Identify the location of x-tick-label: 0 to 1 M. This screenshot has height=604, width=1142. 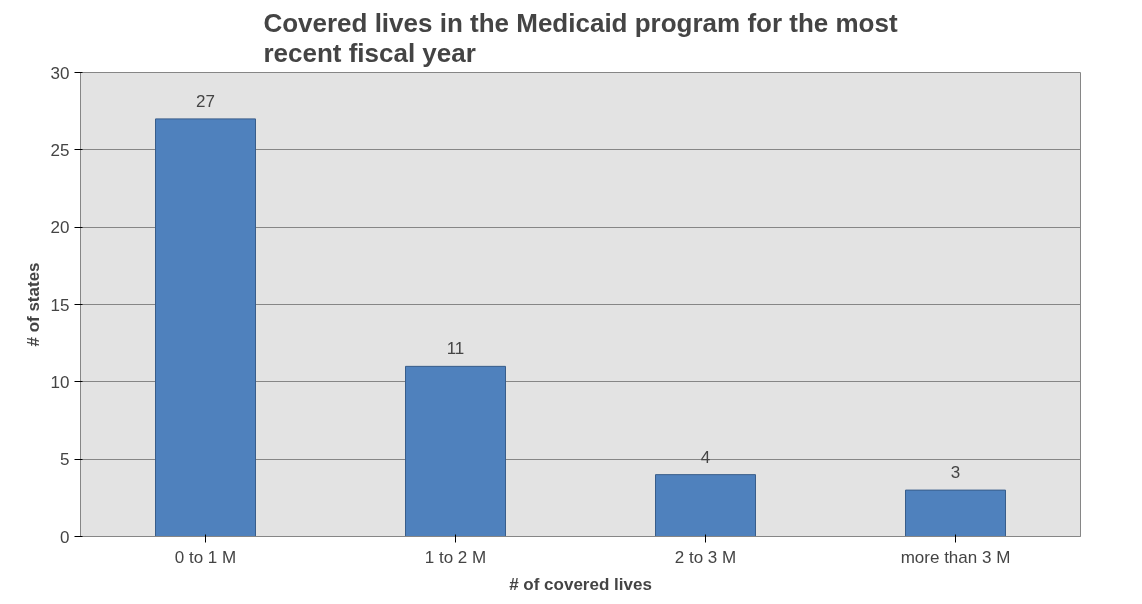
(205, 557).